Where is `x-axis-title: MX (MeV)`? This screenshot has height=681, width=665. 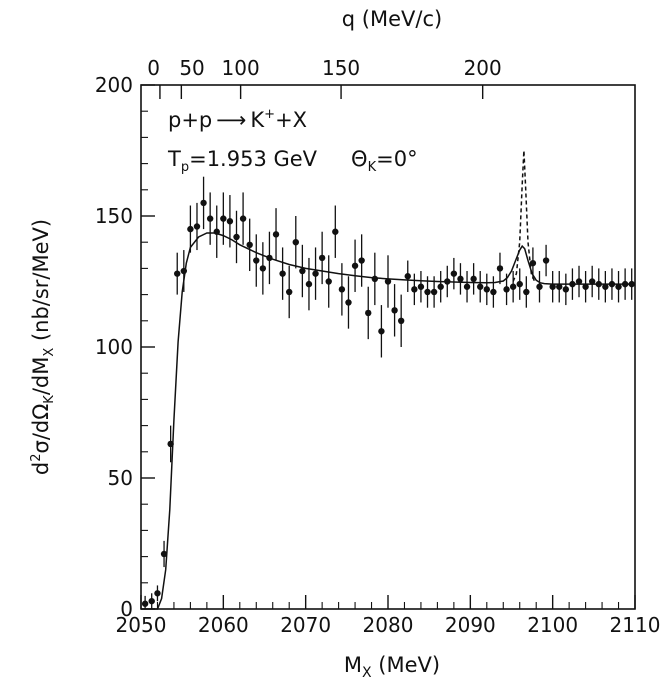 x-axis-title: MX (MeV) is located at coordinates (392, 667).